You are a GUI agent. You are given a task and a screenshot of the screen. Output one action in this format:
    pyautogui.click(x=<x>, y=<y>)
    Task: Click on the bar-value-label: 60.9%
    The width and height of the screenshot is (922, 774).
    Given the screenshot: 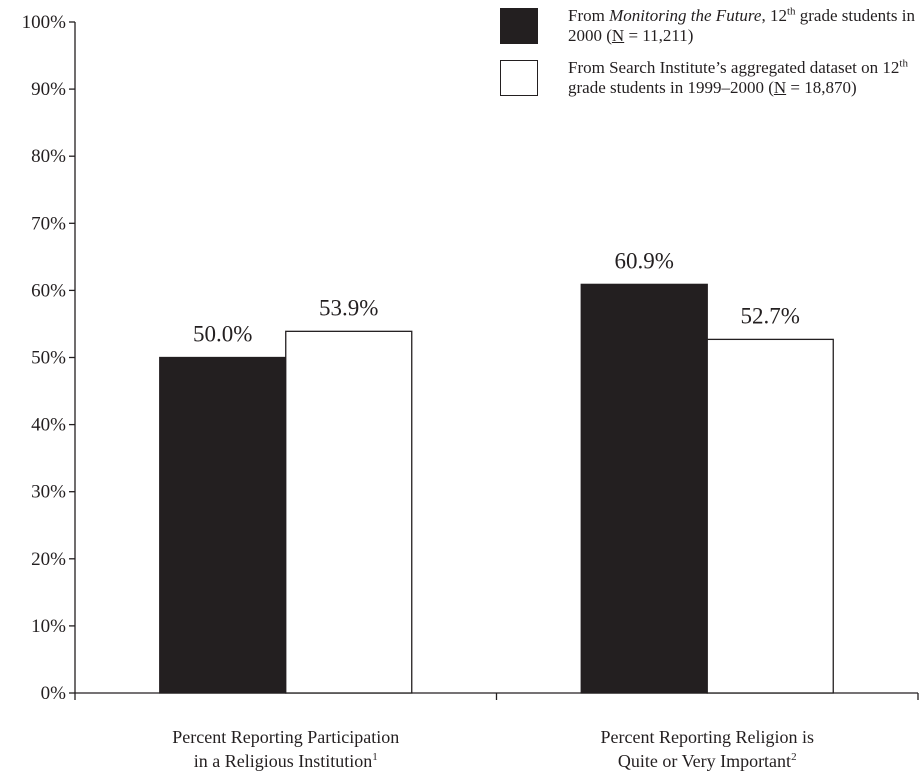 What is the action you would take?
    pyautogui.click(x=644, y=260)
    